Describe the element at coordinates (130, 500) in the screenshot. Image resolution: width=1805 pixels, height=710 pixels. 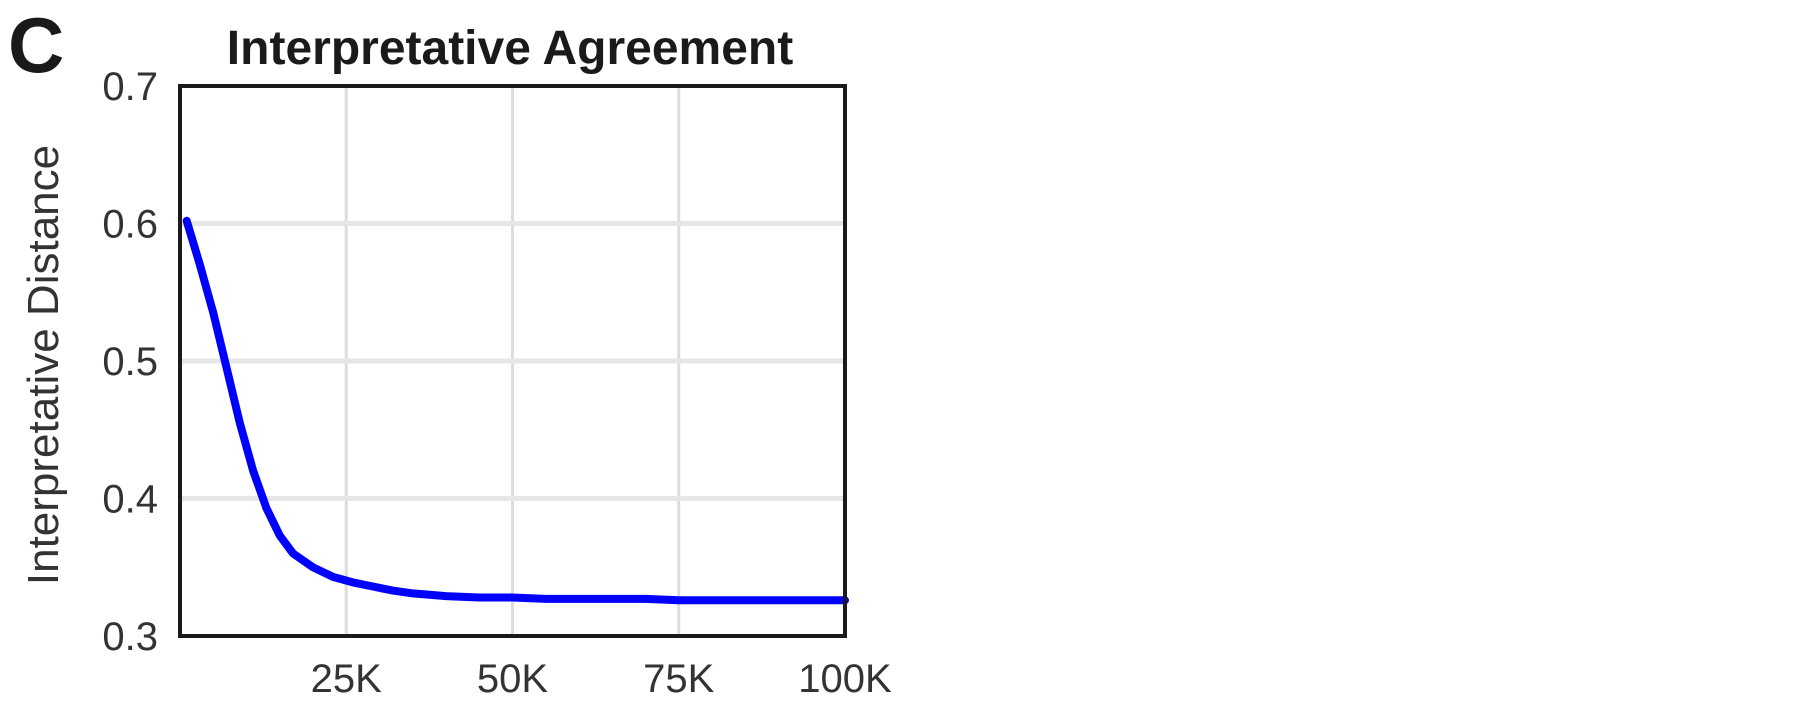
I see `y-tick-label: 0.4` at that location.